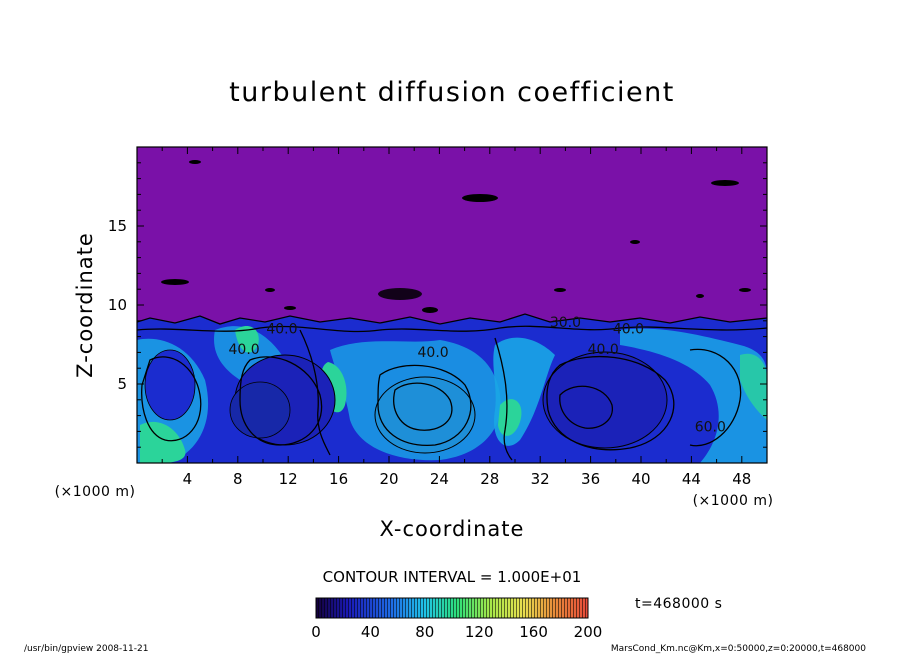 The width and height of the screenshot is (904, 654). I want to click on swirl-region, so click(693, 395).